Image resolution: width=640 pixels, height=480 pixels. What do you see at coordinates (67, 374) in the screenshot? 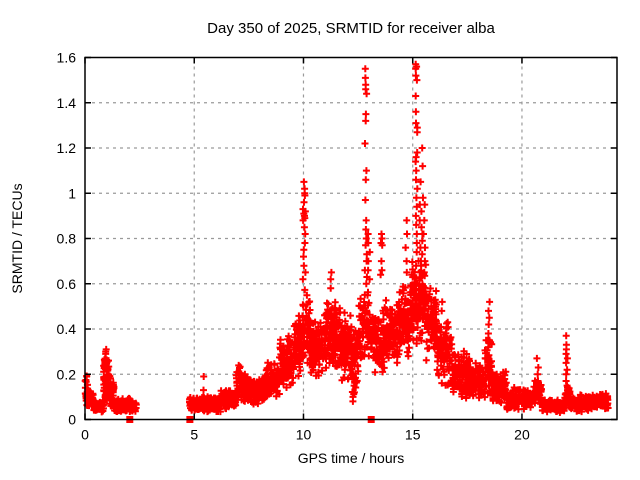
I see `y-tick-label: 0.2` at bounding box center [67, 374].